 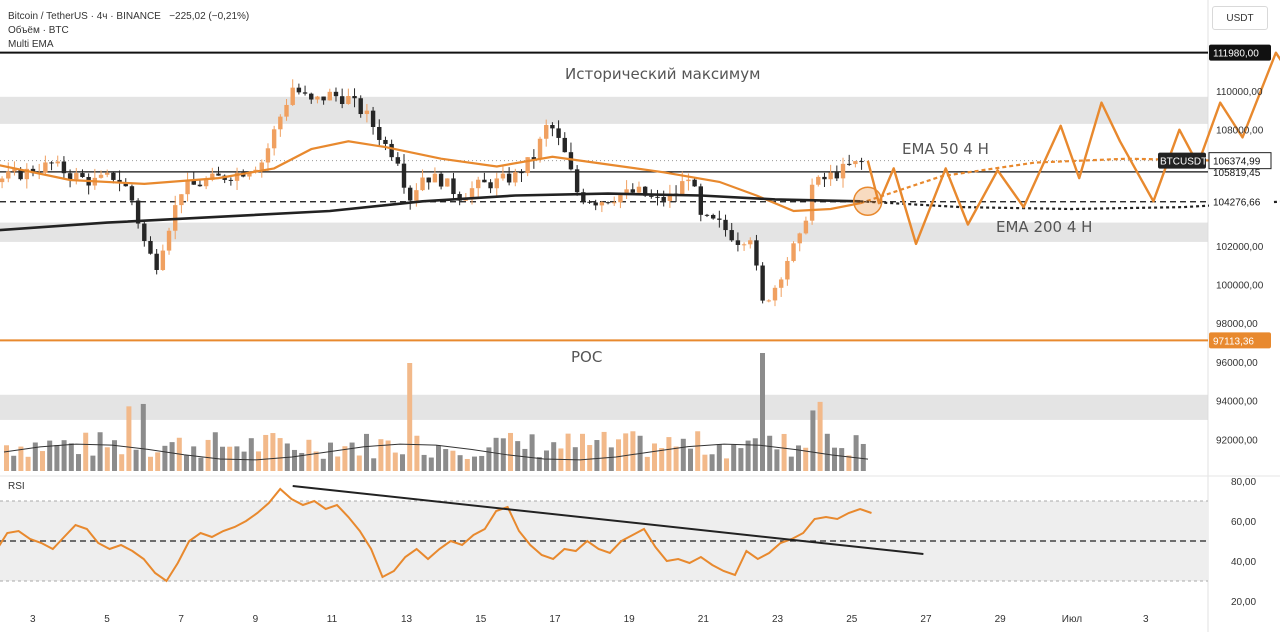 What do you see at coordinates (1001, 619) in the screenshot?
I see `time-axis-tick: 29` at bounding box center [1001, 619].